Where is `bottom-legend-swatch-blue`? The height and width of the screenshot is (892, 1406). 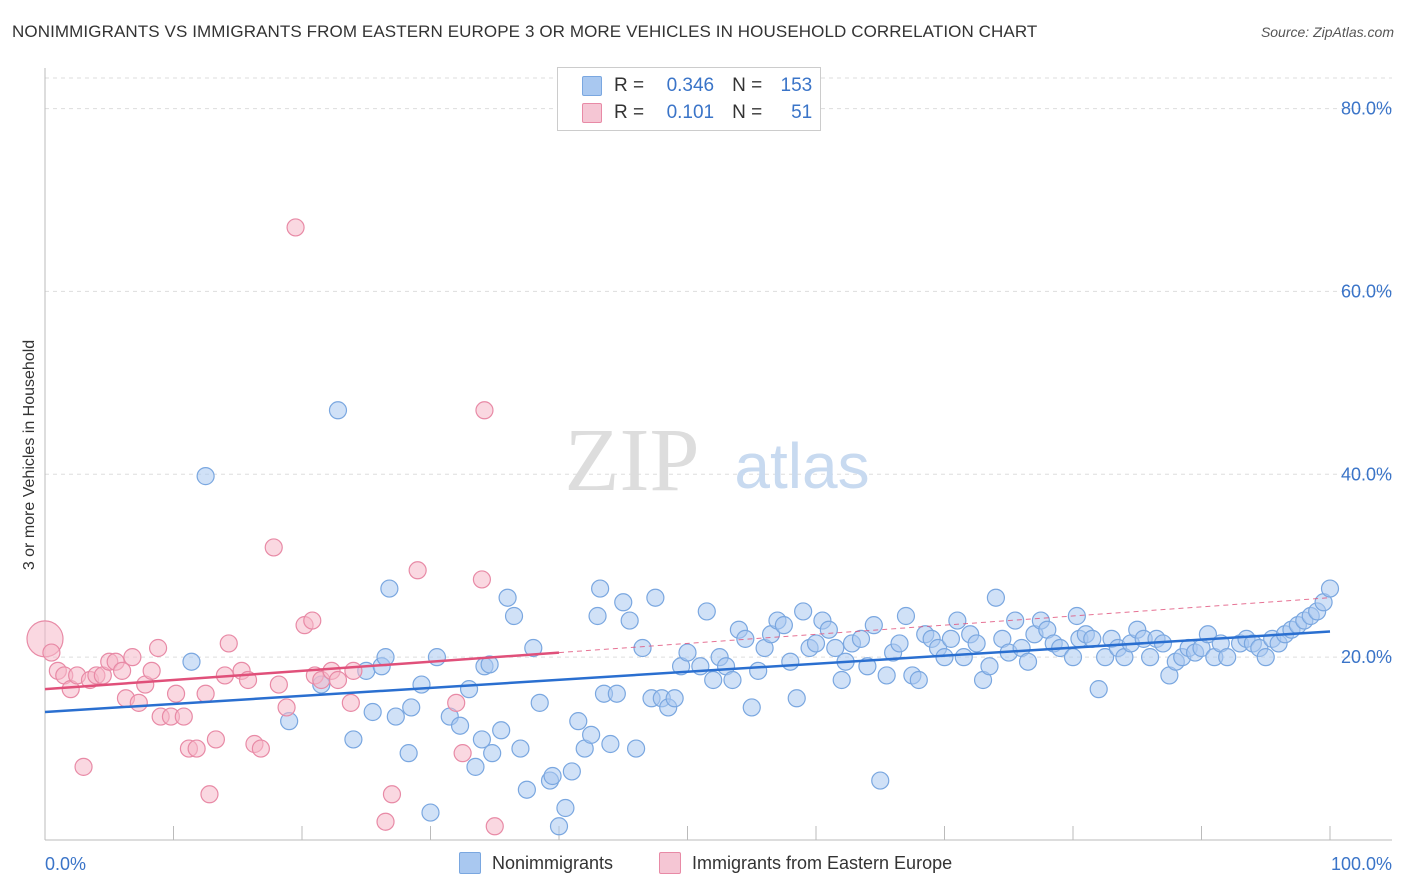
bottom-legend-swatch-blue is located at coordinates (470, 863).